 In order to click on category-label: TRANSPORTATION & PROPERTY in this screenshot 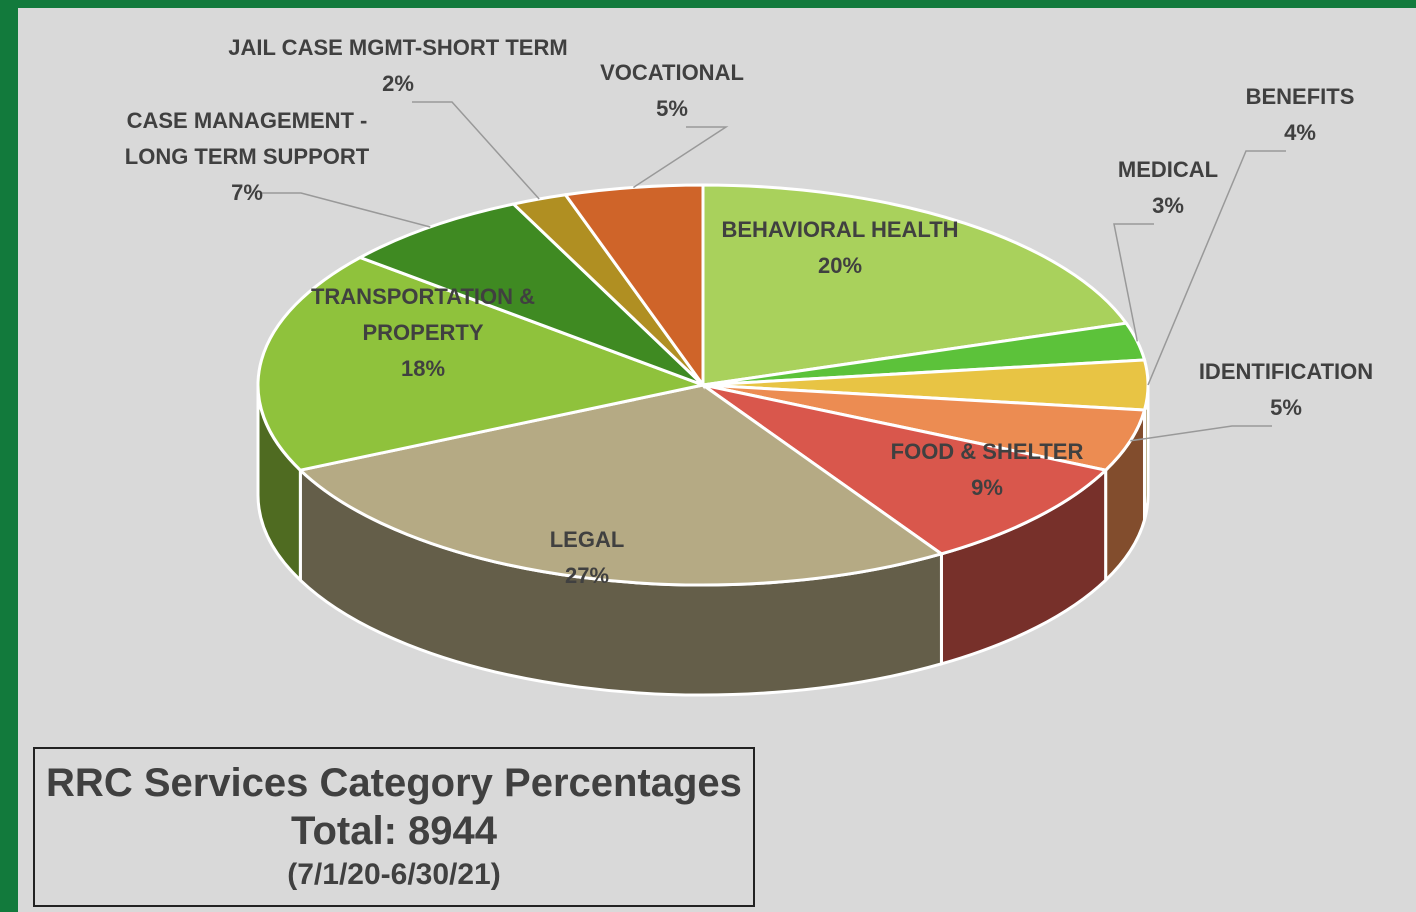, I will do `click(423, 314)`.